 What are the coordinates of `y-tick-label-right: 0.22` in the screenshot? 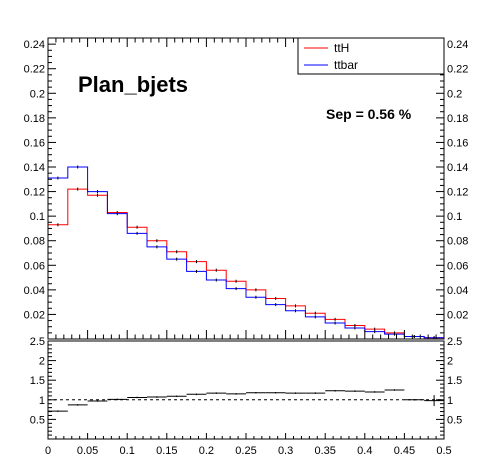 It's located at (457, 70).